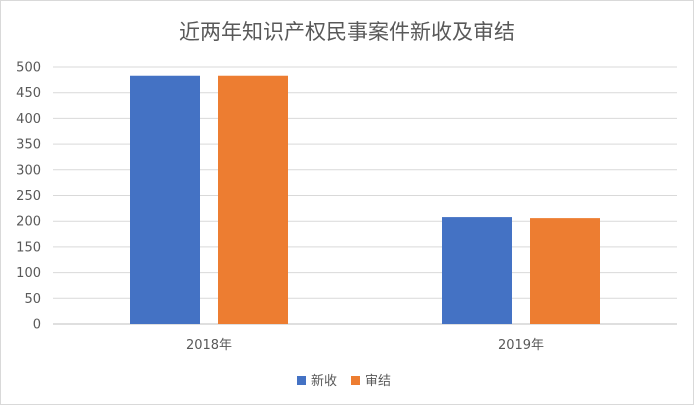 The height and width of the screenshot is (405, 694). Describe the element at coordinates (28, 170) in the screenshot. I see `y-tick-label: 300` at that location.